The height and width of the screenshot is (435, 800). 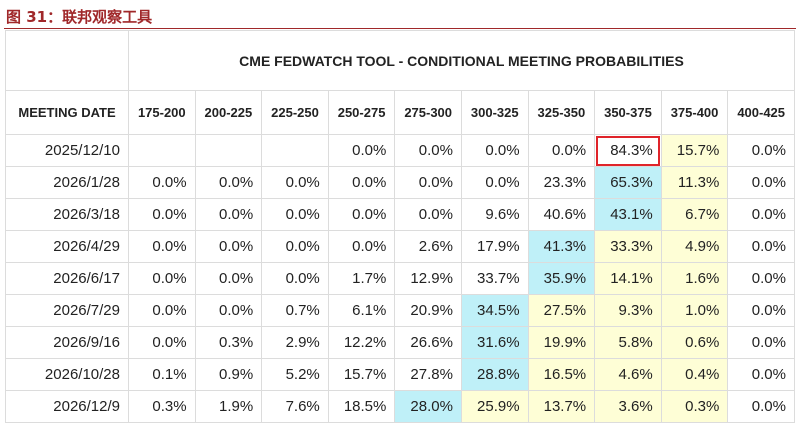 I want to click on probability-cell: 6.7%, so click(x=694, y=214).